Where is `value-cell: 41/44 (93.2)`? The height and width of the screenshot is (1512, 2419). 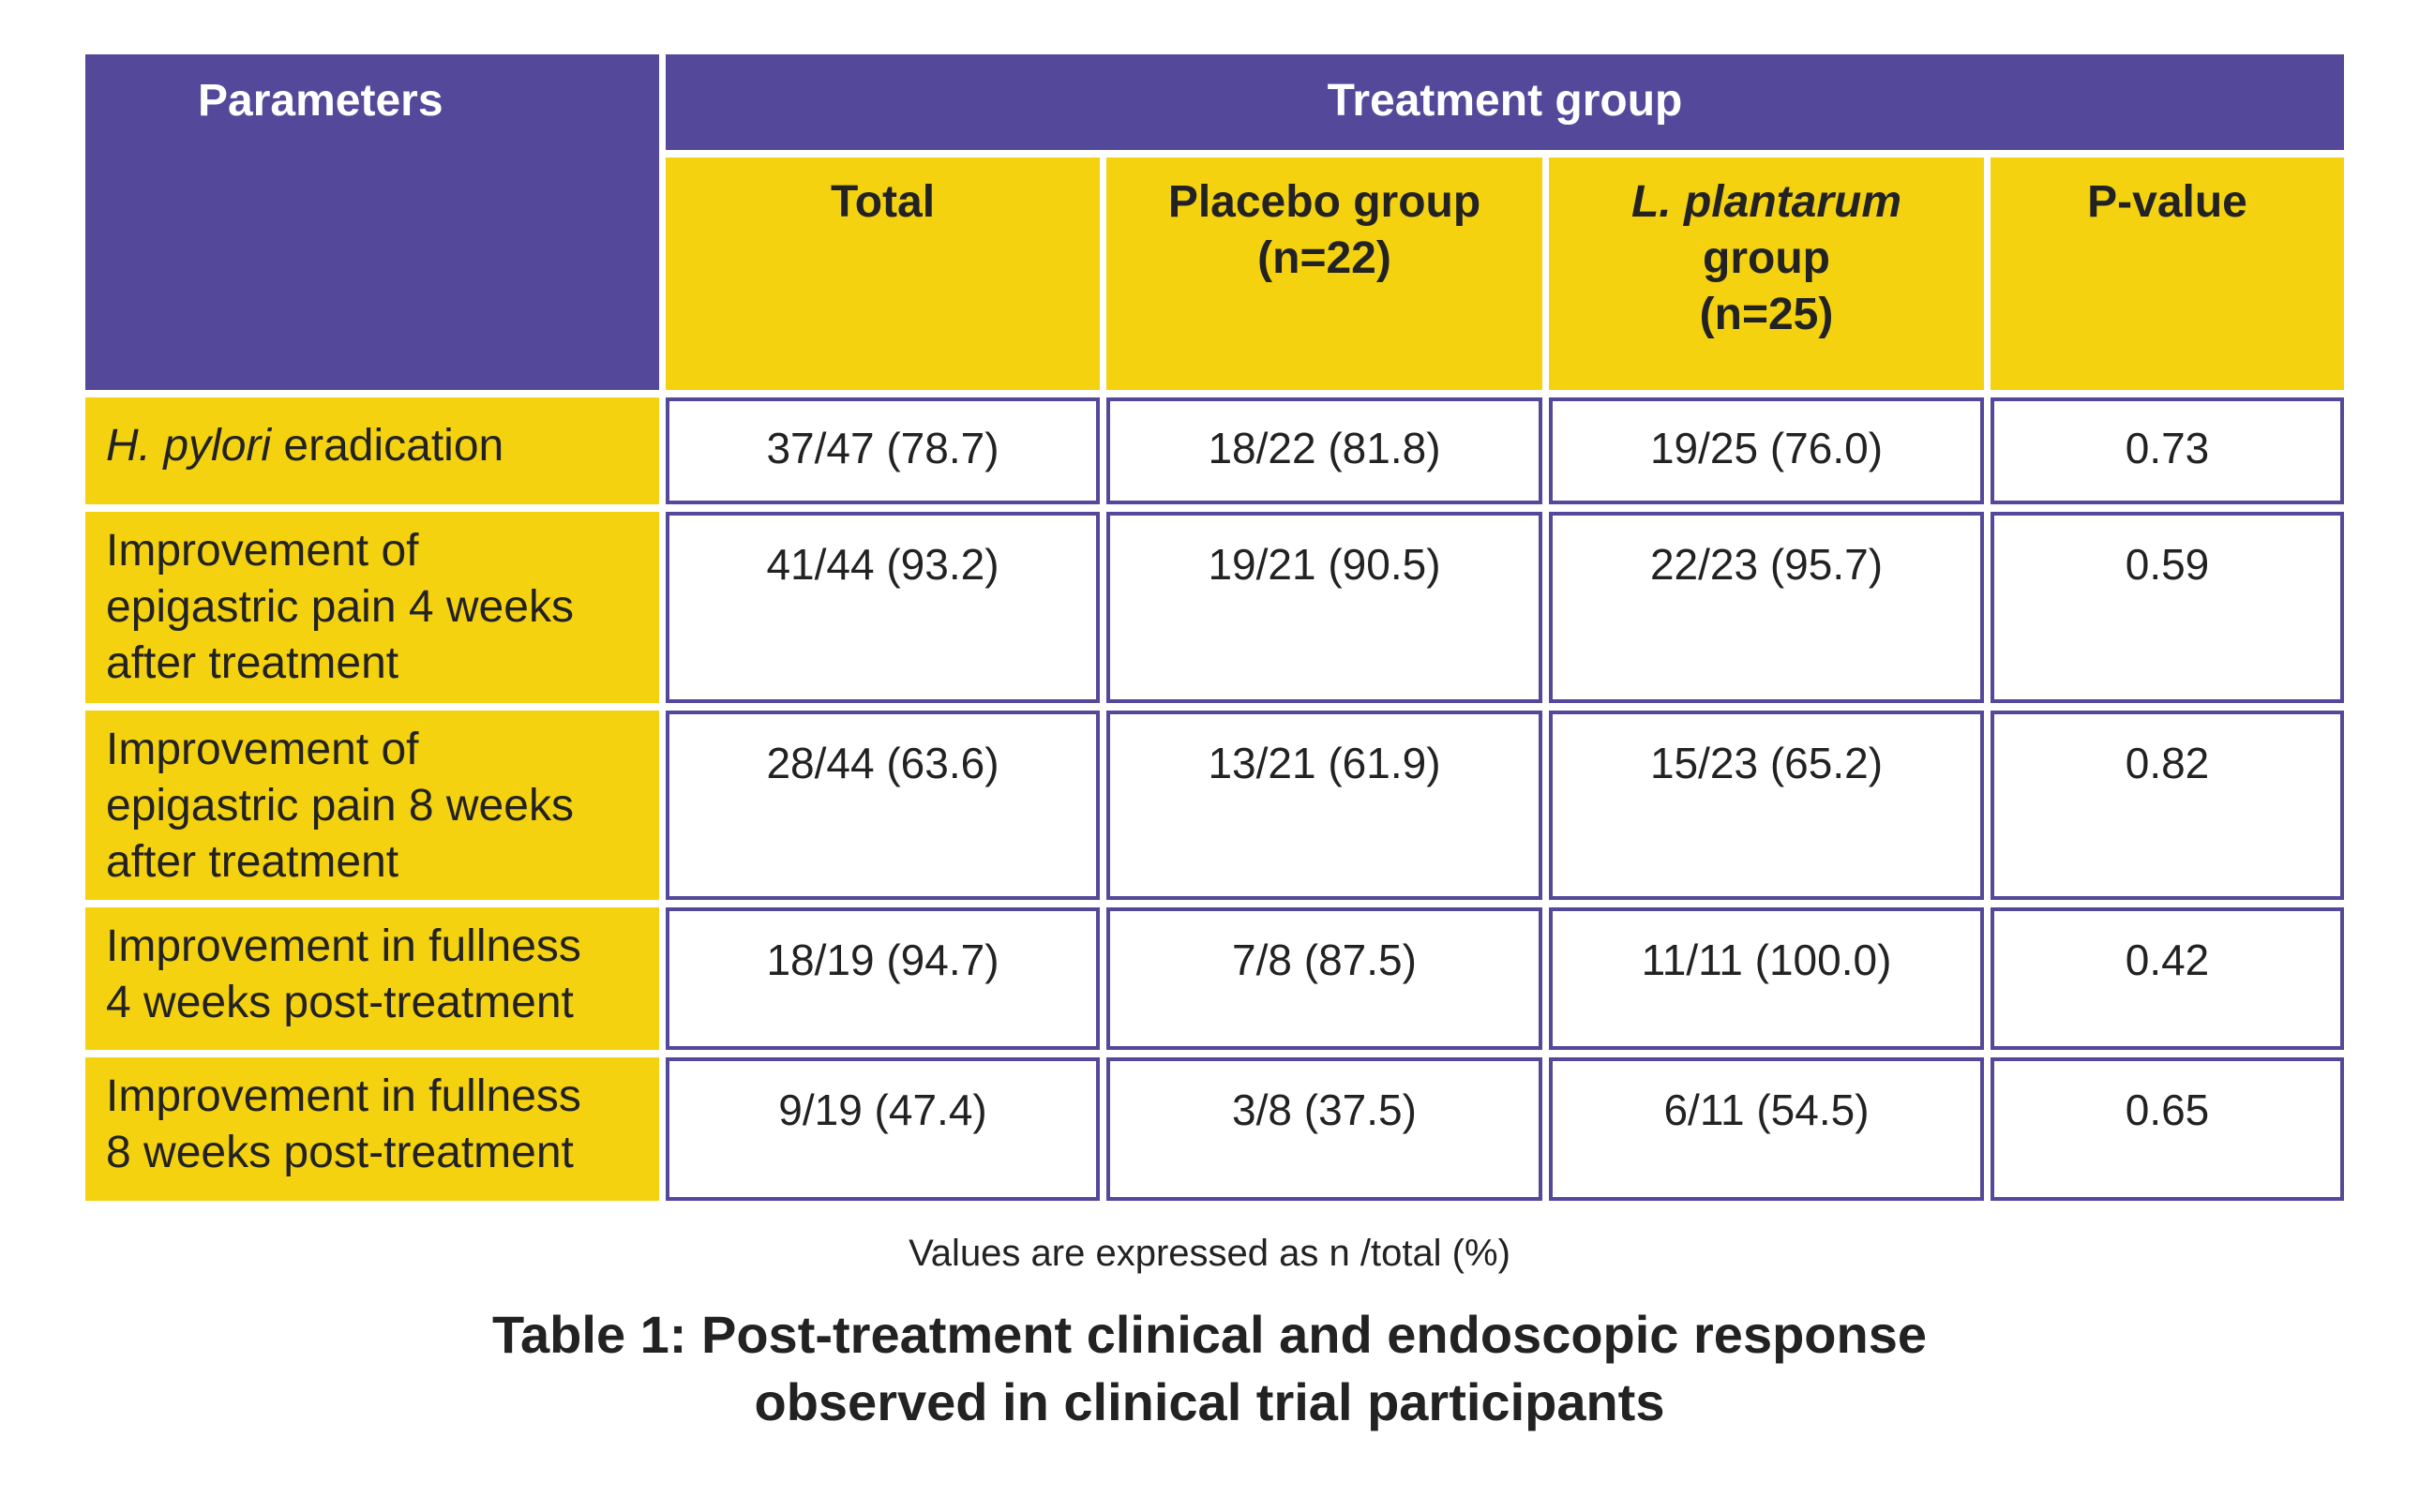 value-cell: 41/44 (93.2) is located at coordinates (883, 608).